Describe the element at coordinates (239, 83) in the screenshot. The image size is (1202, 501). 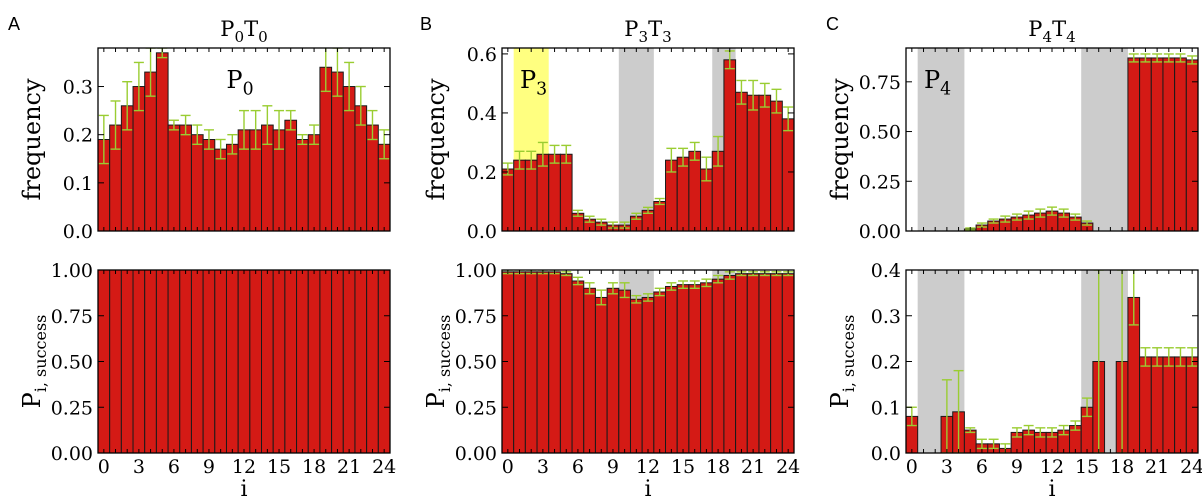
I see `region-annotation: P0​` at that location.